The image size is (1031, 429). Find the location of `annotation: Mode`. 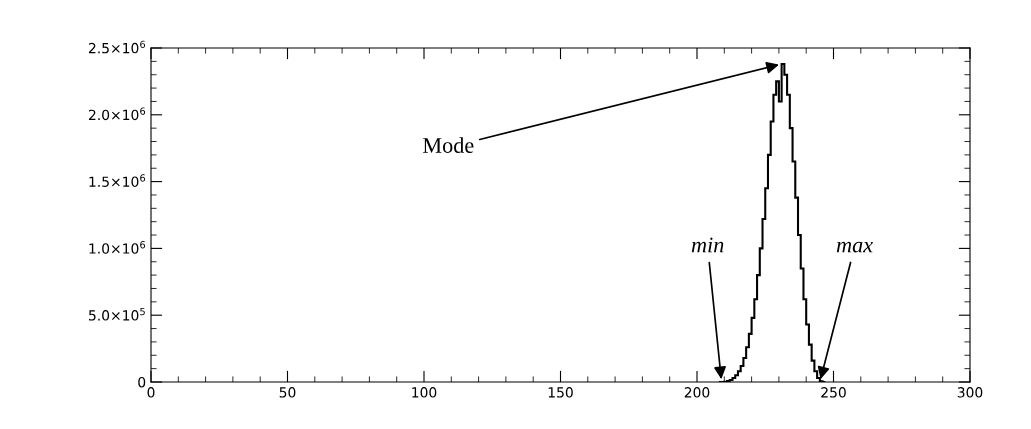

annotation: Mode is located at coordinates (448, 145).